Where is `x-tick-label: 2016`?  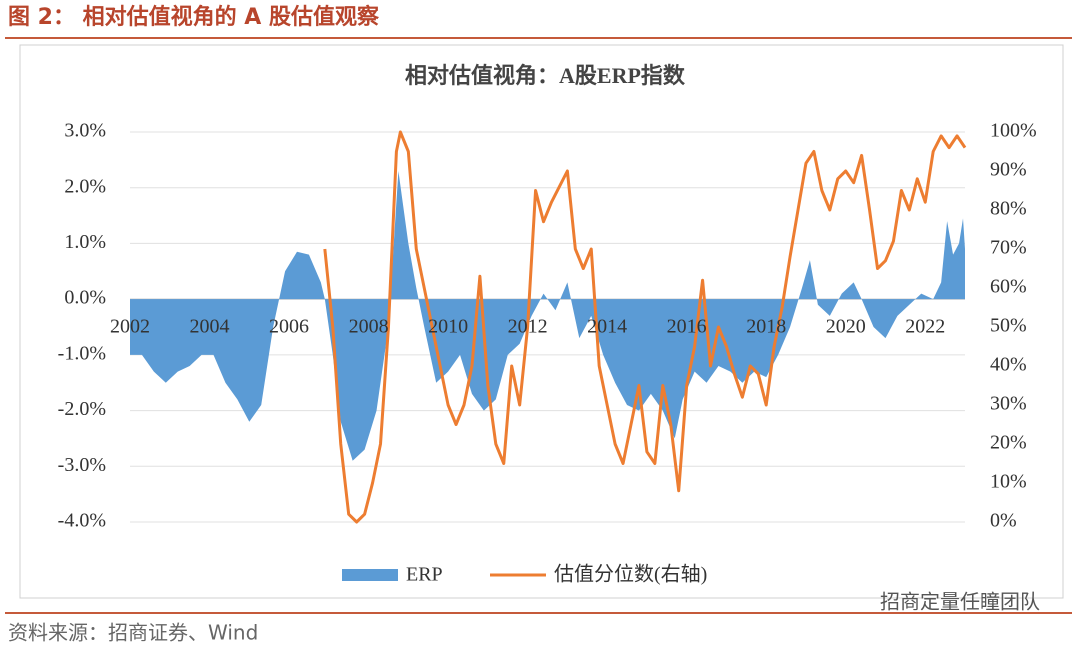
x-tick-label: 2016 is located at coordinates (687, 327).